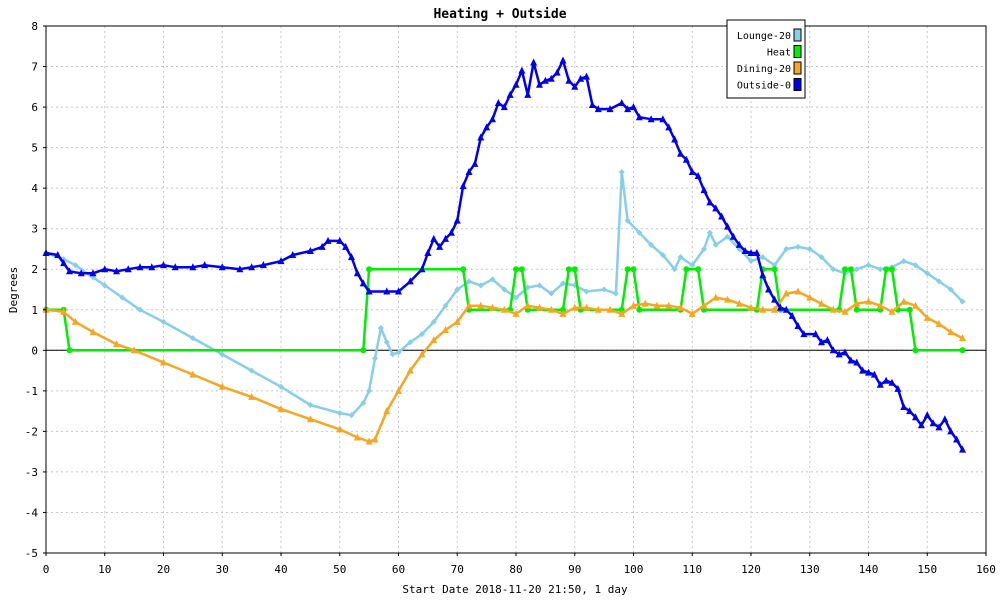  Describe the element at coordinates (46, 569) in the screenshot. I see `x-tick-label: 0` at that location.